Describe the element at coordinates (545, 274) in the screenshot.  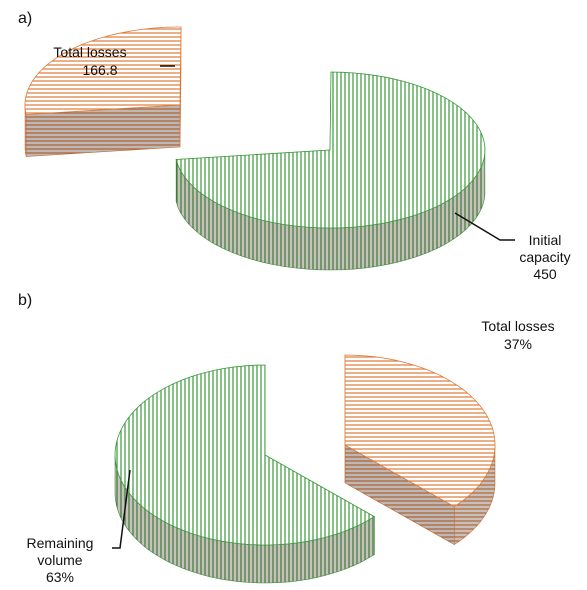
I see `value-label: 450` at that location.